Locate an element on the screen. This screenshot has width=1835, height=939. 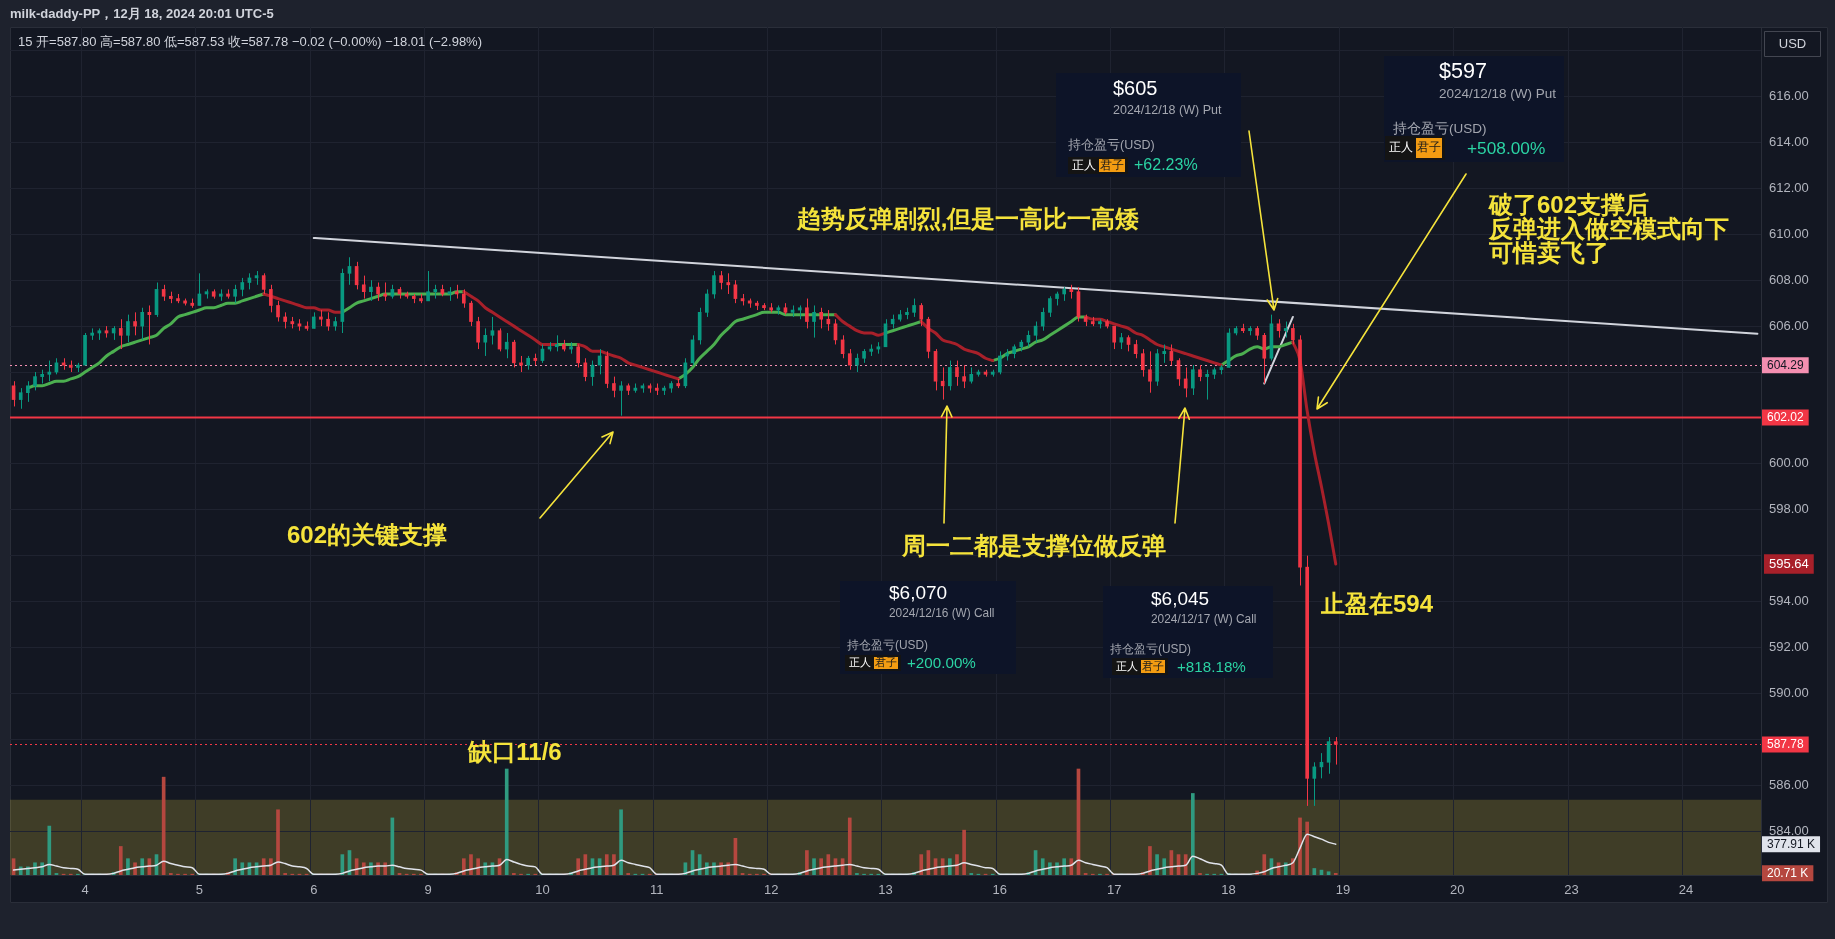
y-tick-label: 606.00 is located at coordinates (1789, 325).